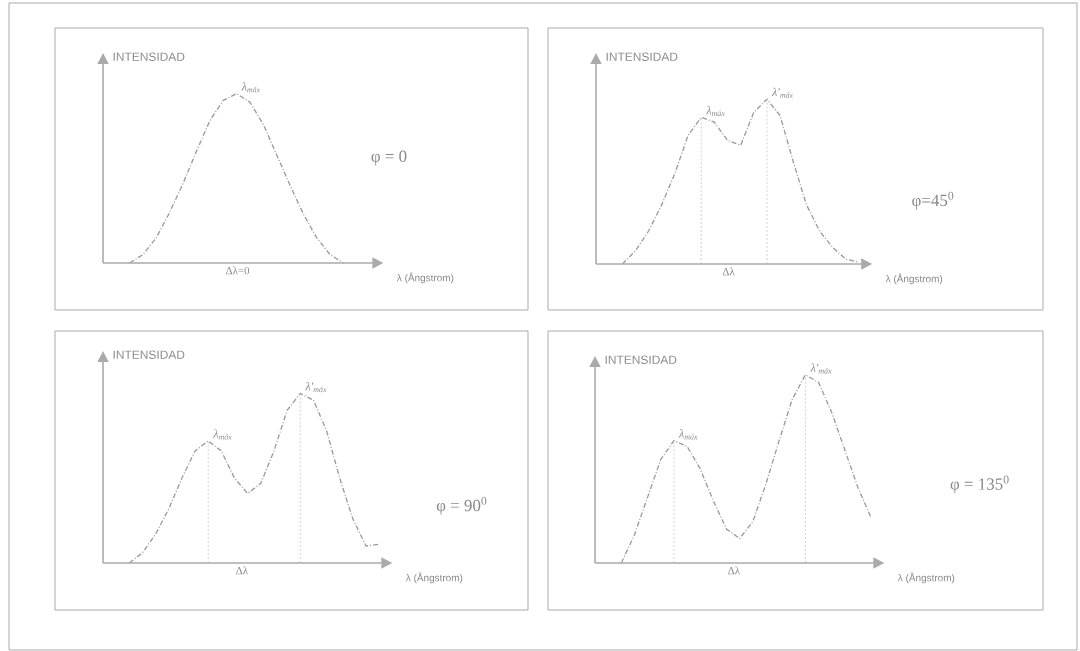  Describe the element at coordinates (979, 484) in the screenshot. I see `text: φ = 135$^{0}$` at that location.